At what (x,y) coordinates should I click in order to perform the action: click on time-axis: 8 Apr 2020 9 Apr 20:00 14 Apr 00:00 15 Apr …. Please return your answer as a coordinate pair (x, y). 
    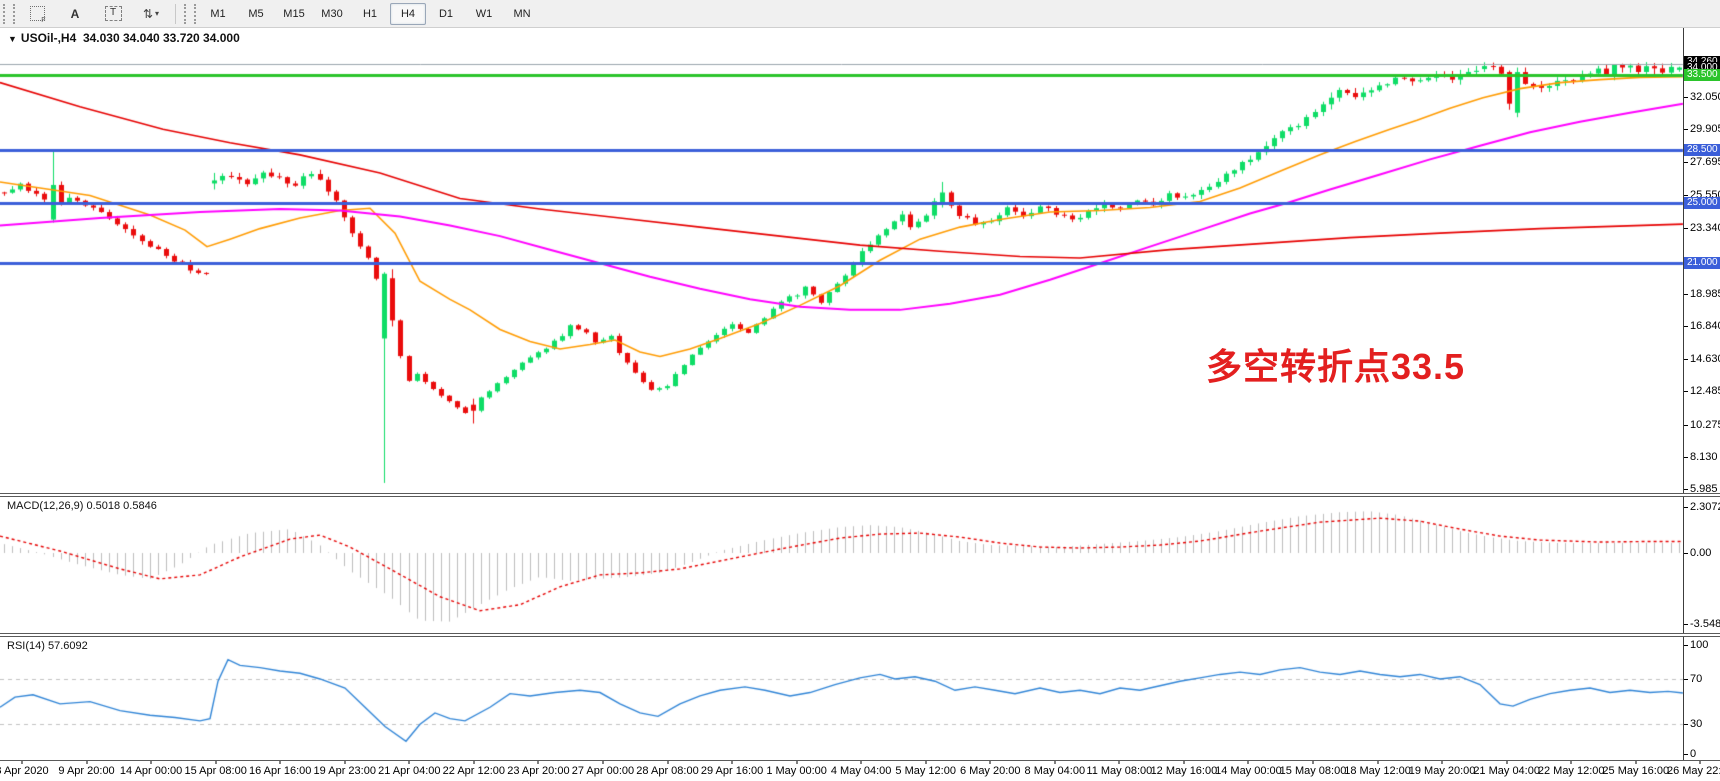
    Looking at the image, I should click on (860, 770).